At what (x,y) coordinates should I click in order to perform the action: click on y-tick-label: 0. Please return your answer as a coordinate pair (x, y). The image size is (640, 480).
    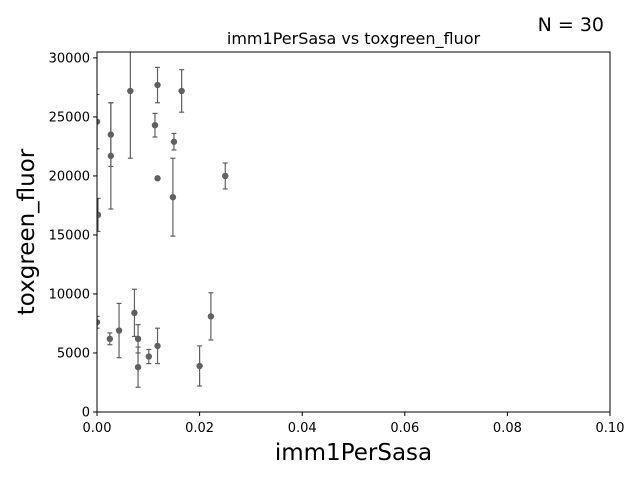
    Looking at the image, I should click on (86, 413).